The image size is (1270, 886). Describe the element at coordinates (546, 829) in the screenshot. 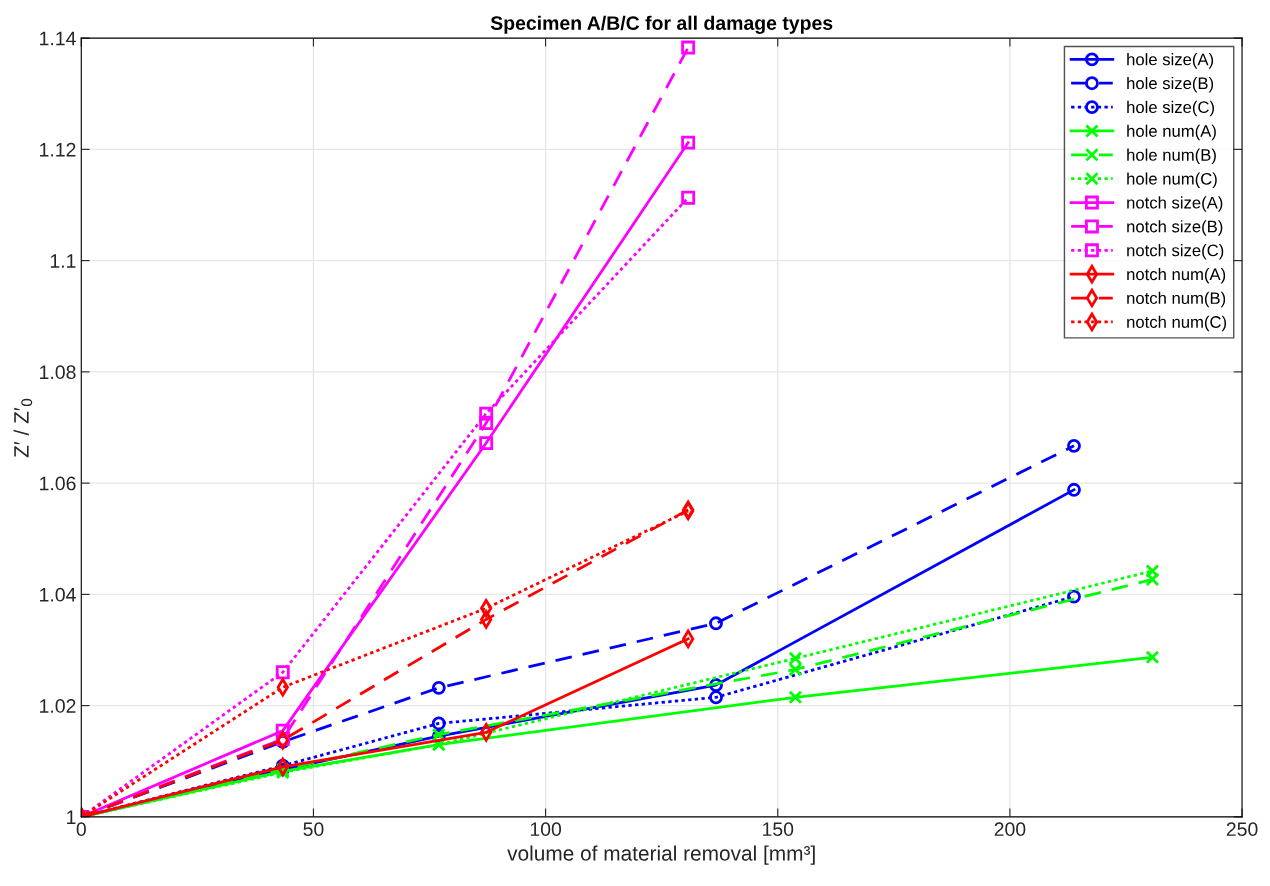

I see `x-tick-label: 100` at that location.